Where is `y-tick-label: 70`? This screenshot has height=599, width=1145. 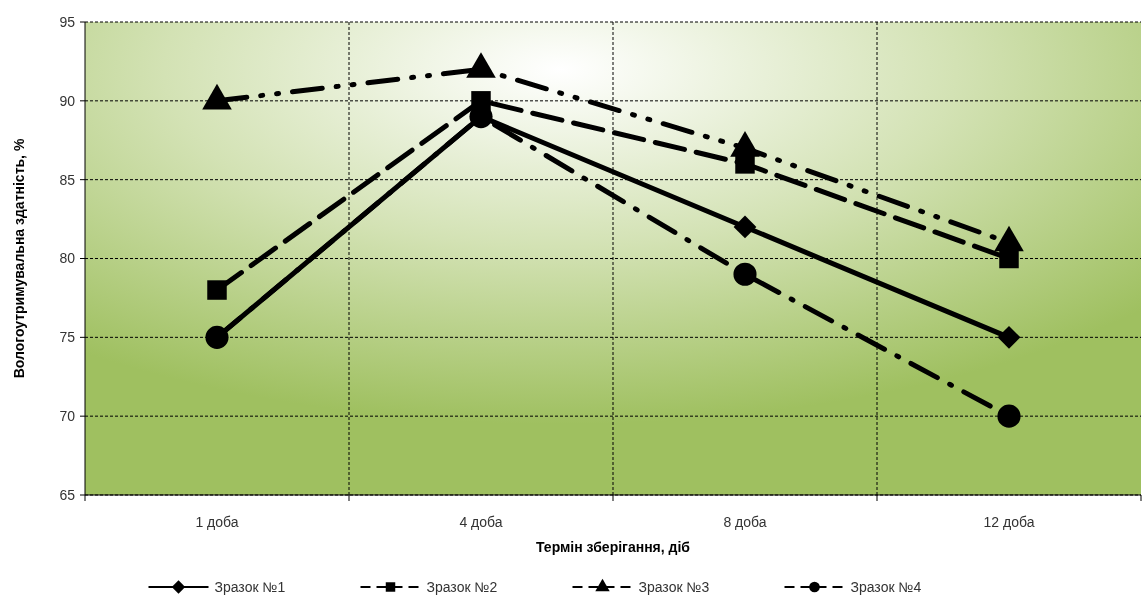
y-tick-label: 70 is located at coordinates (67, 416).